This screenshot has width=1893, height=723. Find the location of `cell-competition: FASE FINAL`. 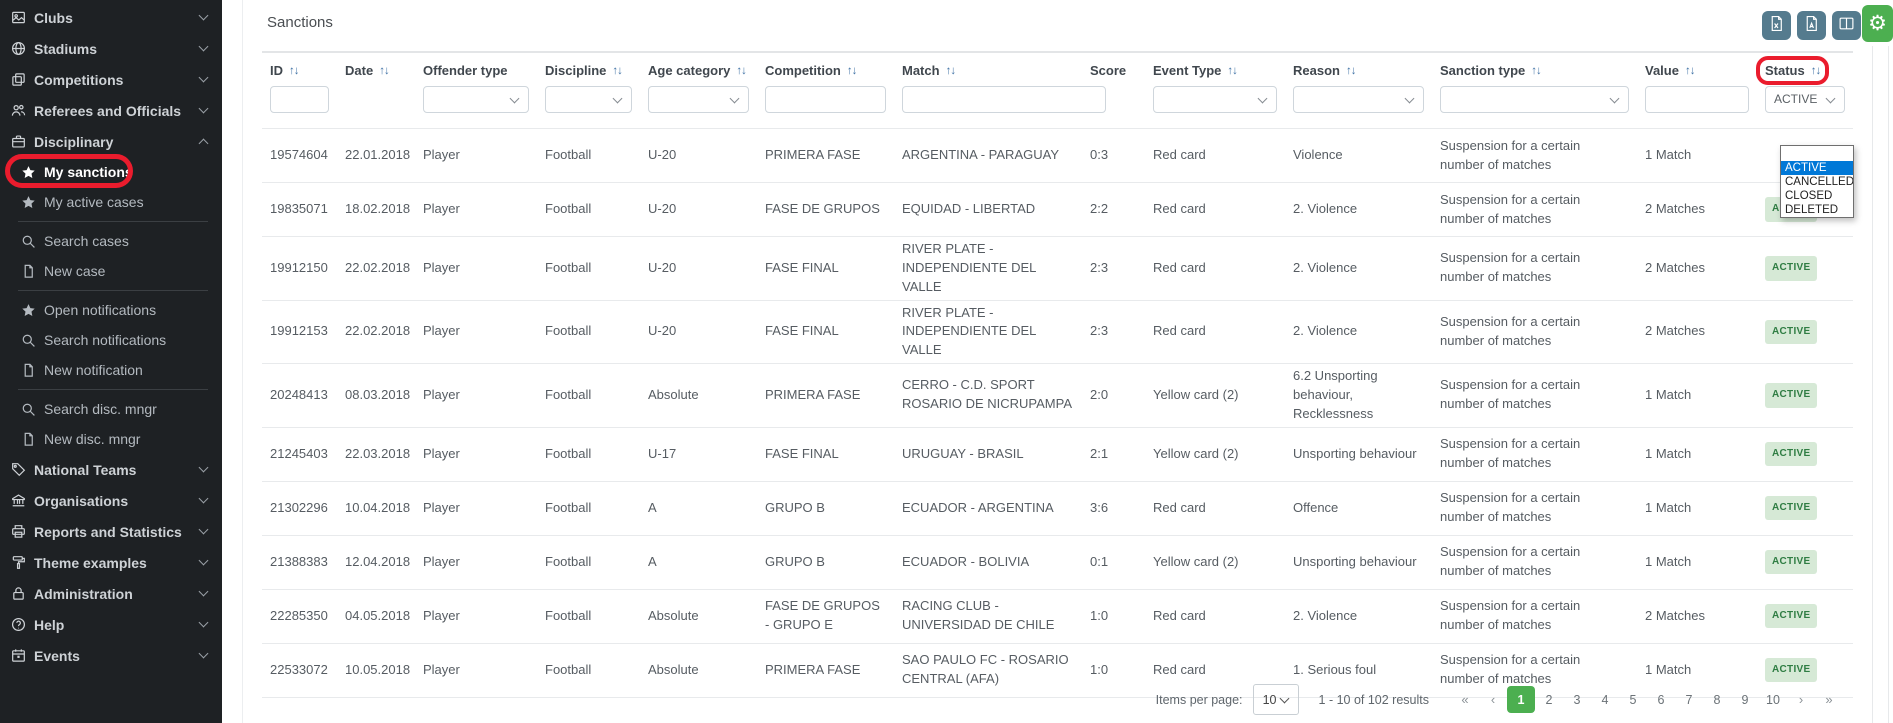

cell-competition: FASE FINAL is located at coordinates (825, 331).